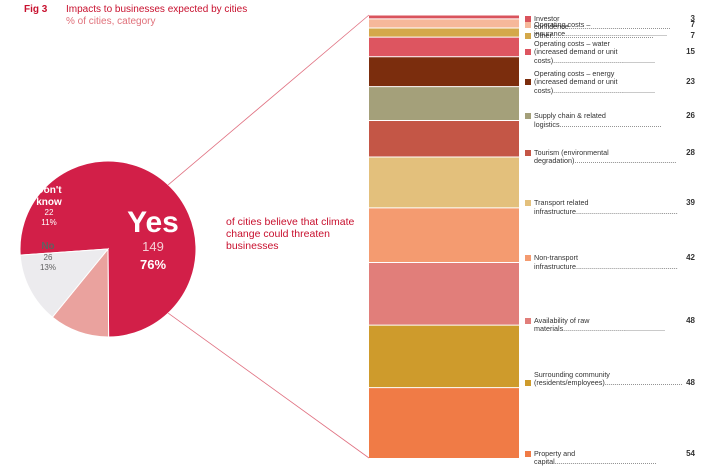 The height and width of the screenshot is (468, 713). What do you see at coordinates (690, 203) in the screenshot?
I see `legend-value: 39` at bounding box center [690, 203].